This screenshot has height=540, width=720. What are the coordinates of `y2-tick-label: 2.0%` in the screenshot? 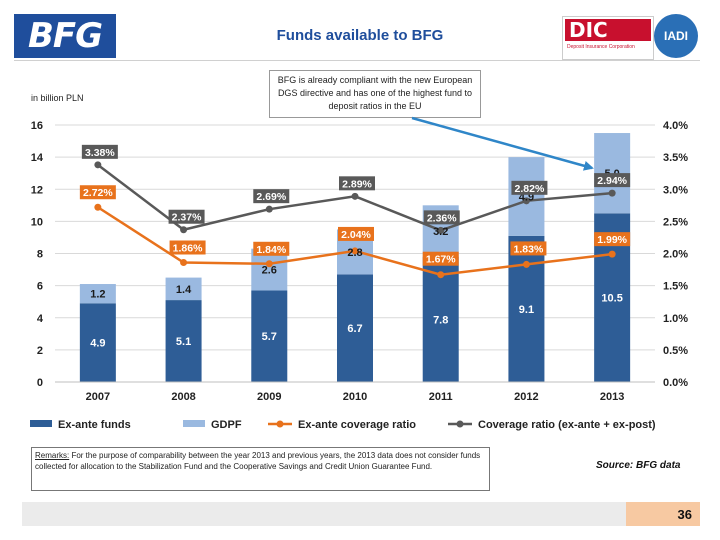 It's located at (675, 255).